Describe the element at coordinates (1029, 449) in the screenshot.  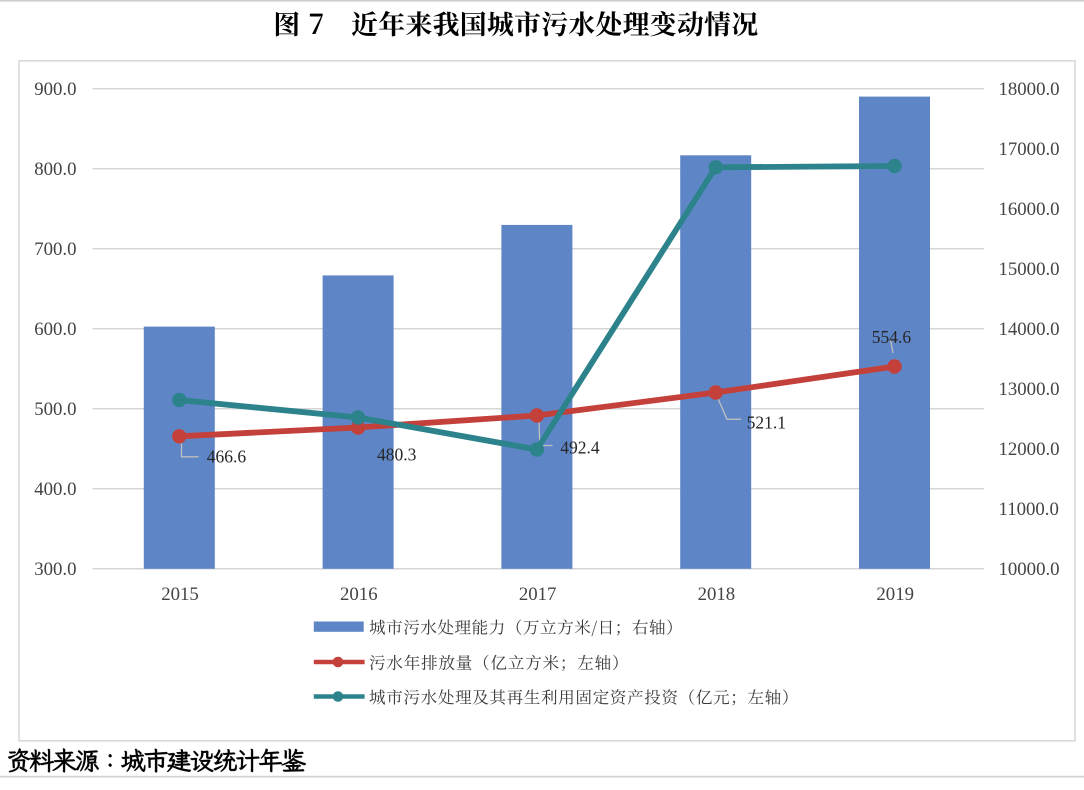
I see `svg-text: 12000.0` at that location.